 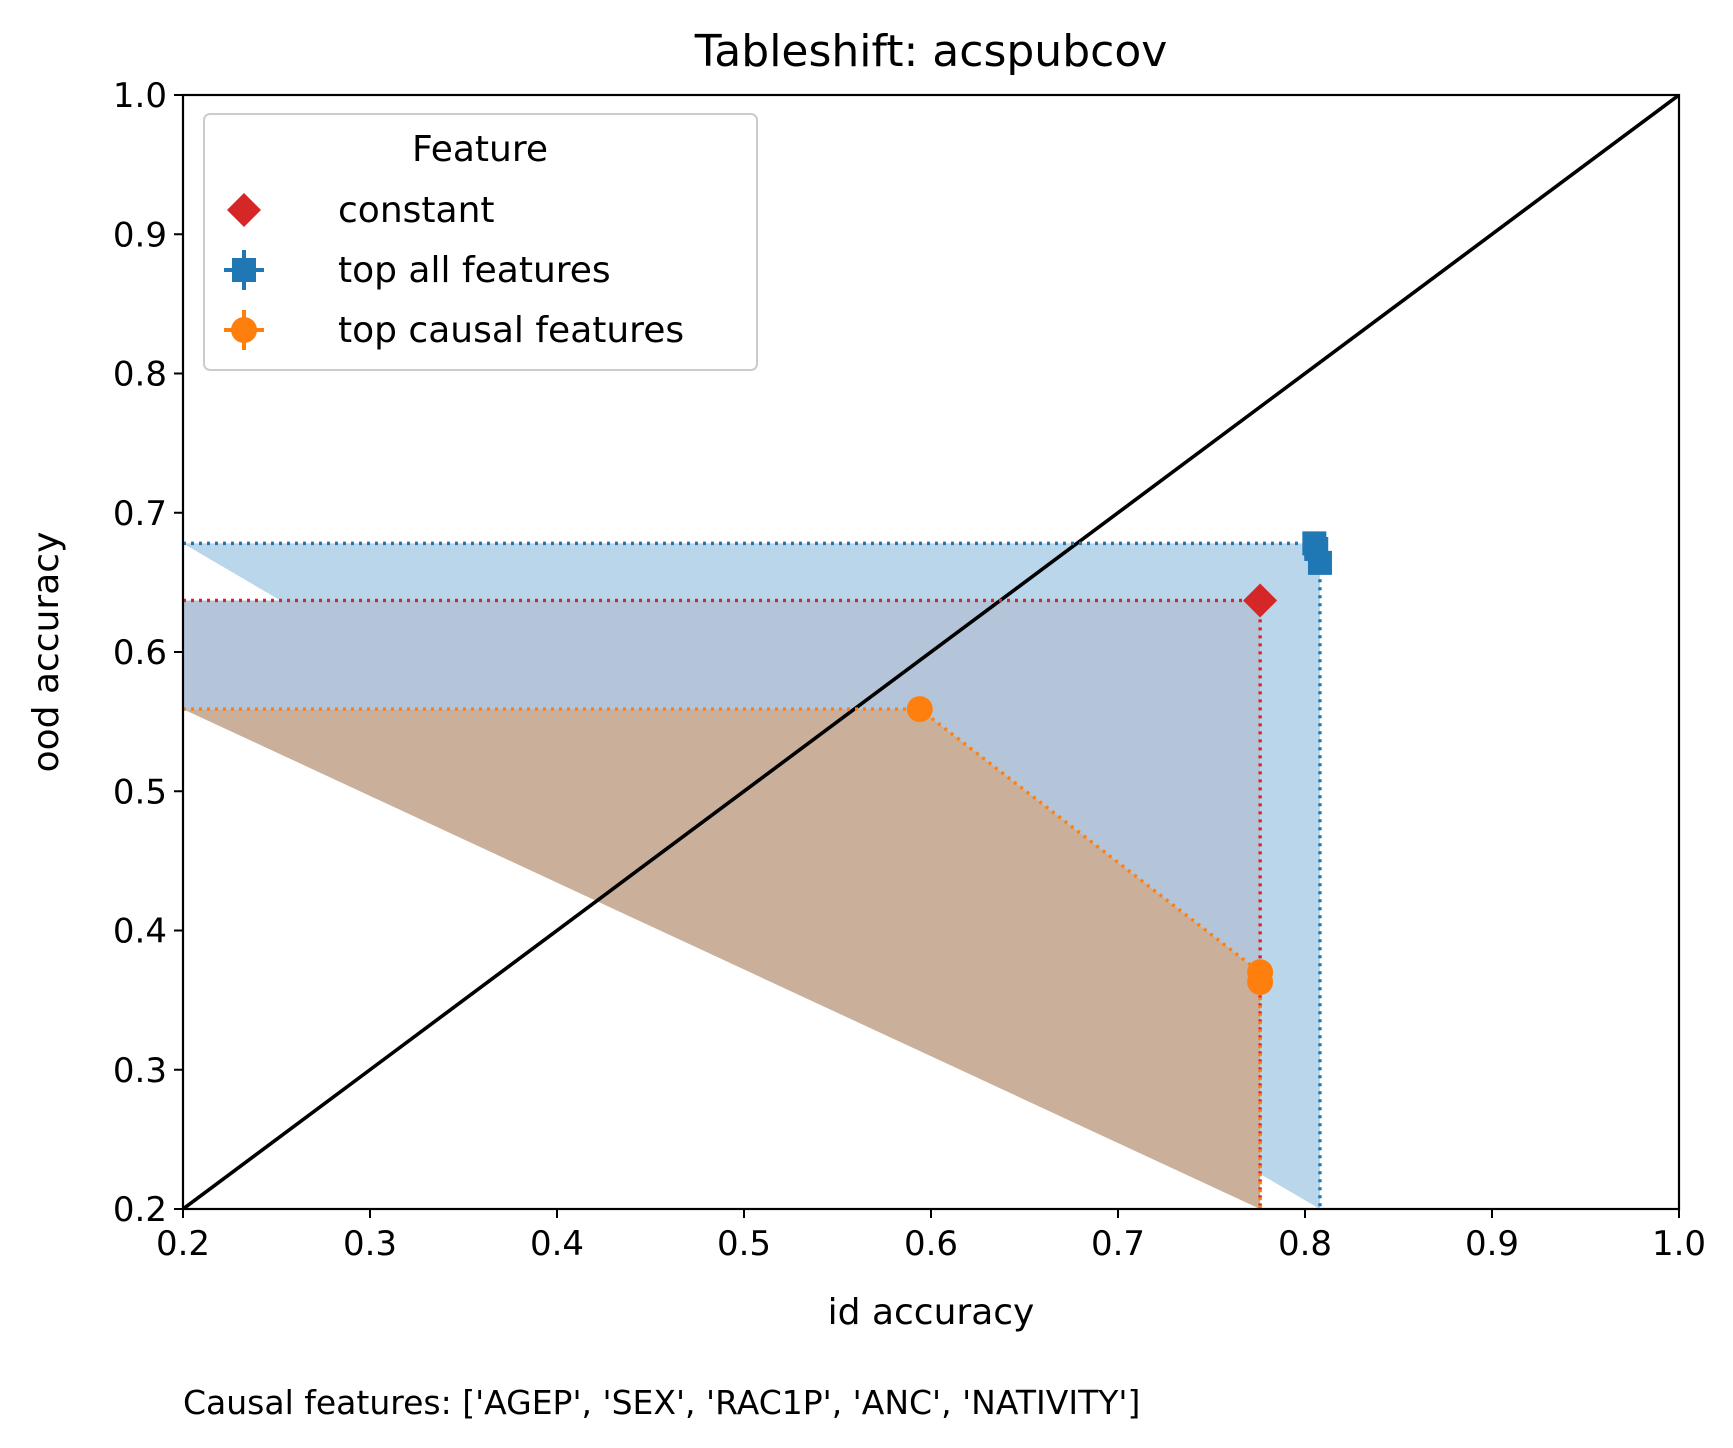 I want to click on y-tick-label: 0.2, so click(x=140, y=1210).